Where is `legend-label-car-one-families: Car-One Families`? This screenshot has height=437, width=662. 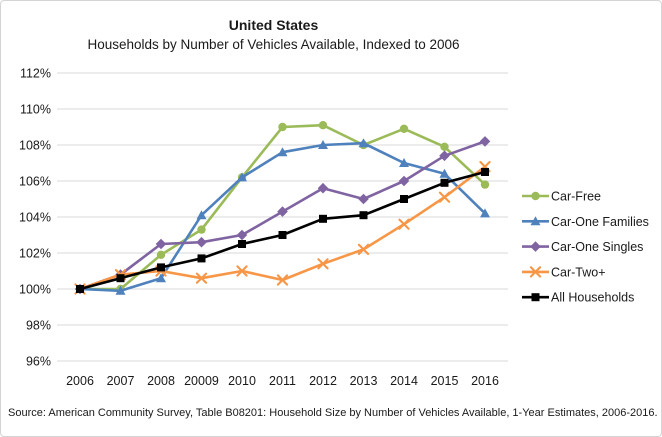
legend-label-car-one-families: Car-One Families is located at coordinates (600, 222).